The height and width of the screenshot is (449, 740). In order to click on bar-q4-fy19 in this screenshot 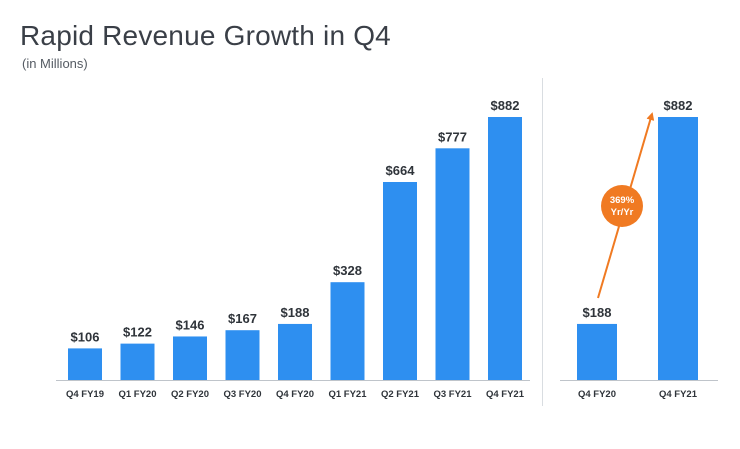, I will do `click(85, 364)`.